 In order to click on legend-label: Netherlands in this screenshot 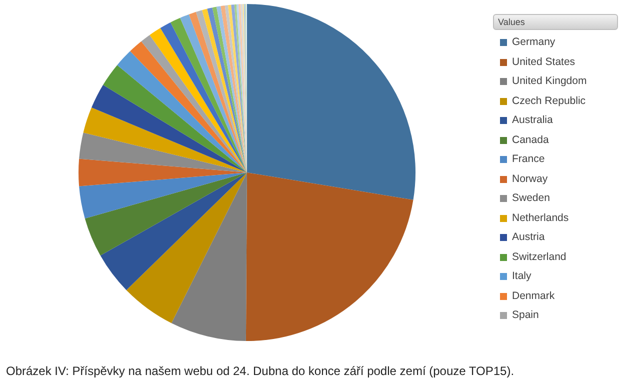, I will do `click(540, 218)`.